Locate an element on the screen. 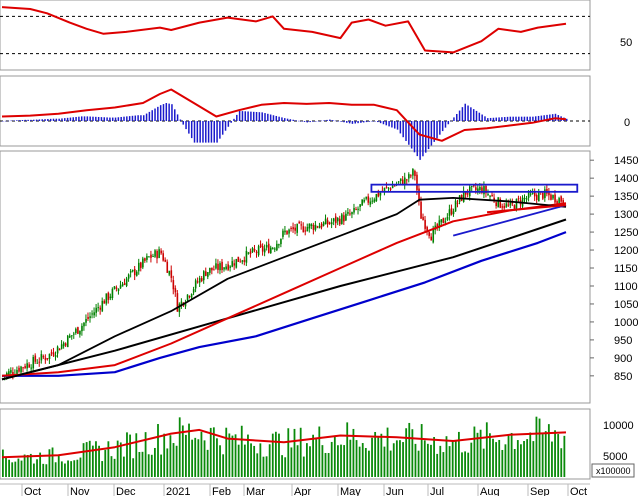 This screenshot has width=638, height=501. macd-line is located at coordinates (284, 115).